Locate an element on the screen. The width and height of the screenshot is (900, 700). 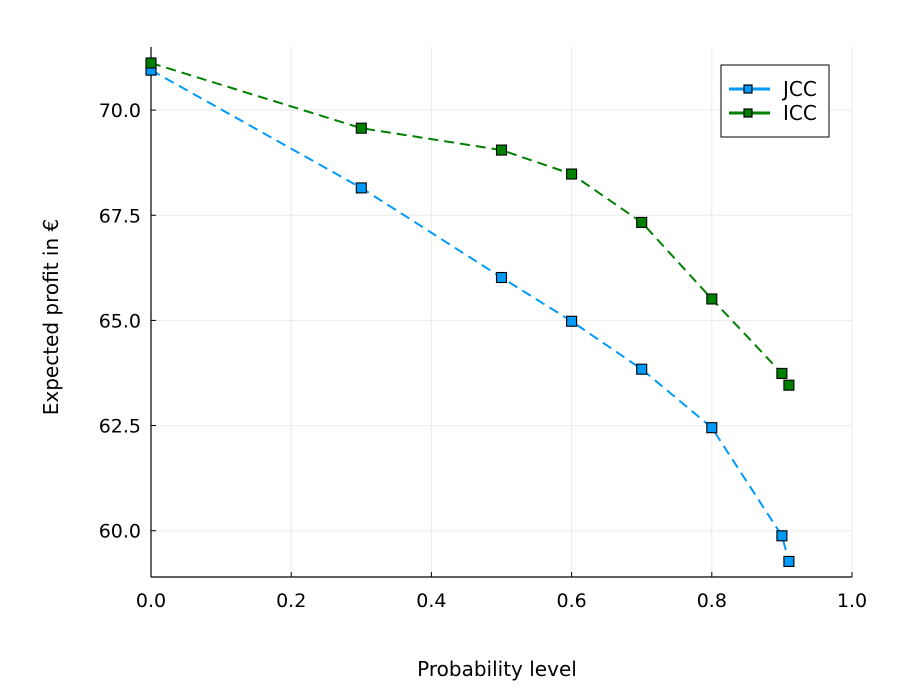
y-tick-label: 65.0 is located at coordinates (120, 321).